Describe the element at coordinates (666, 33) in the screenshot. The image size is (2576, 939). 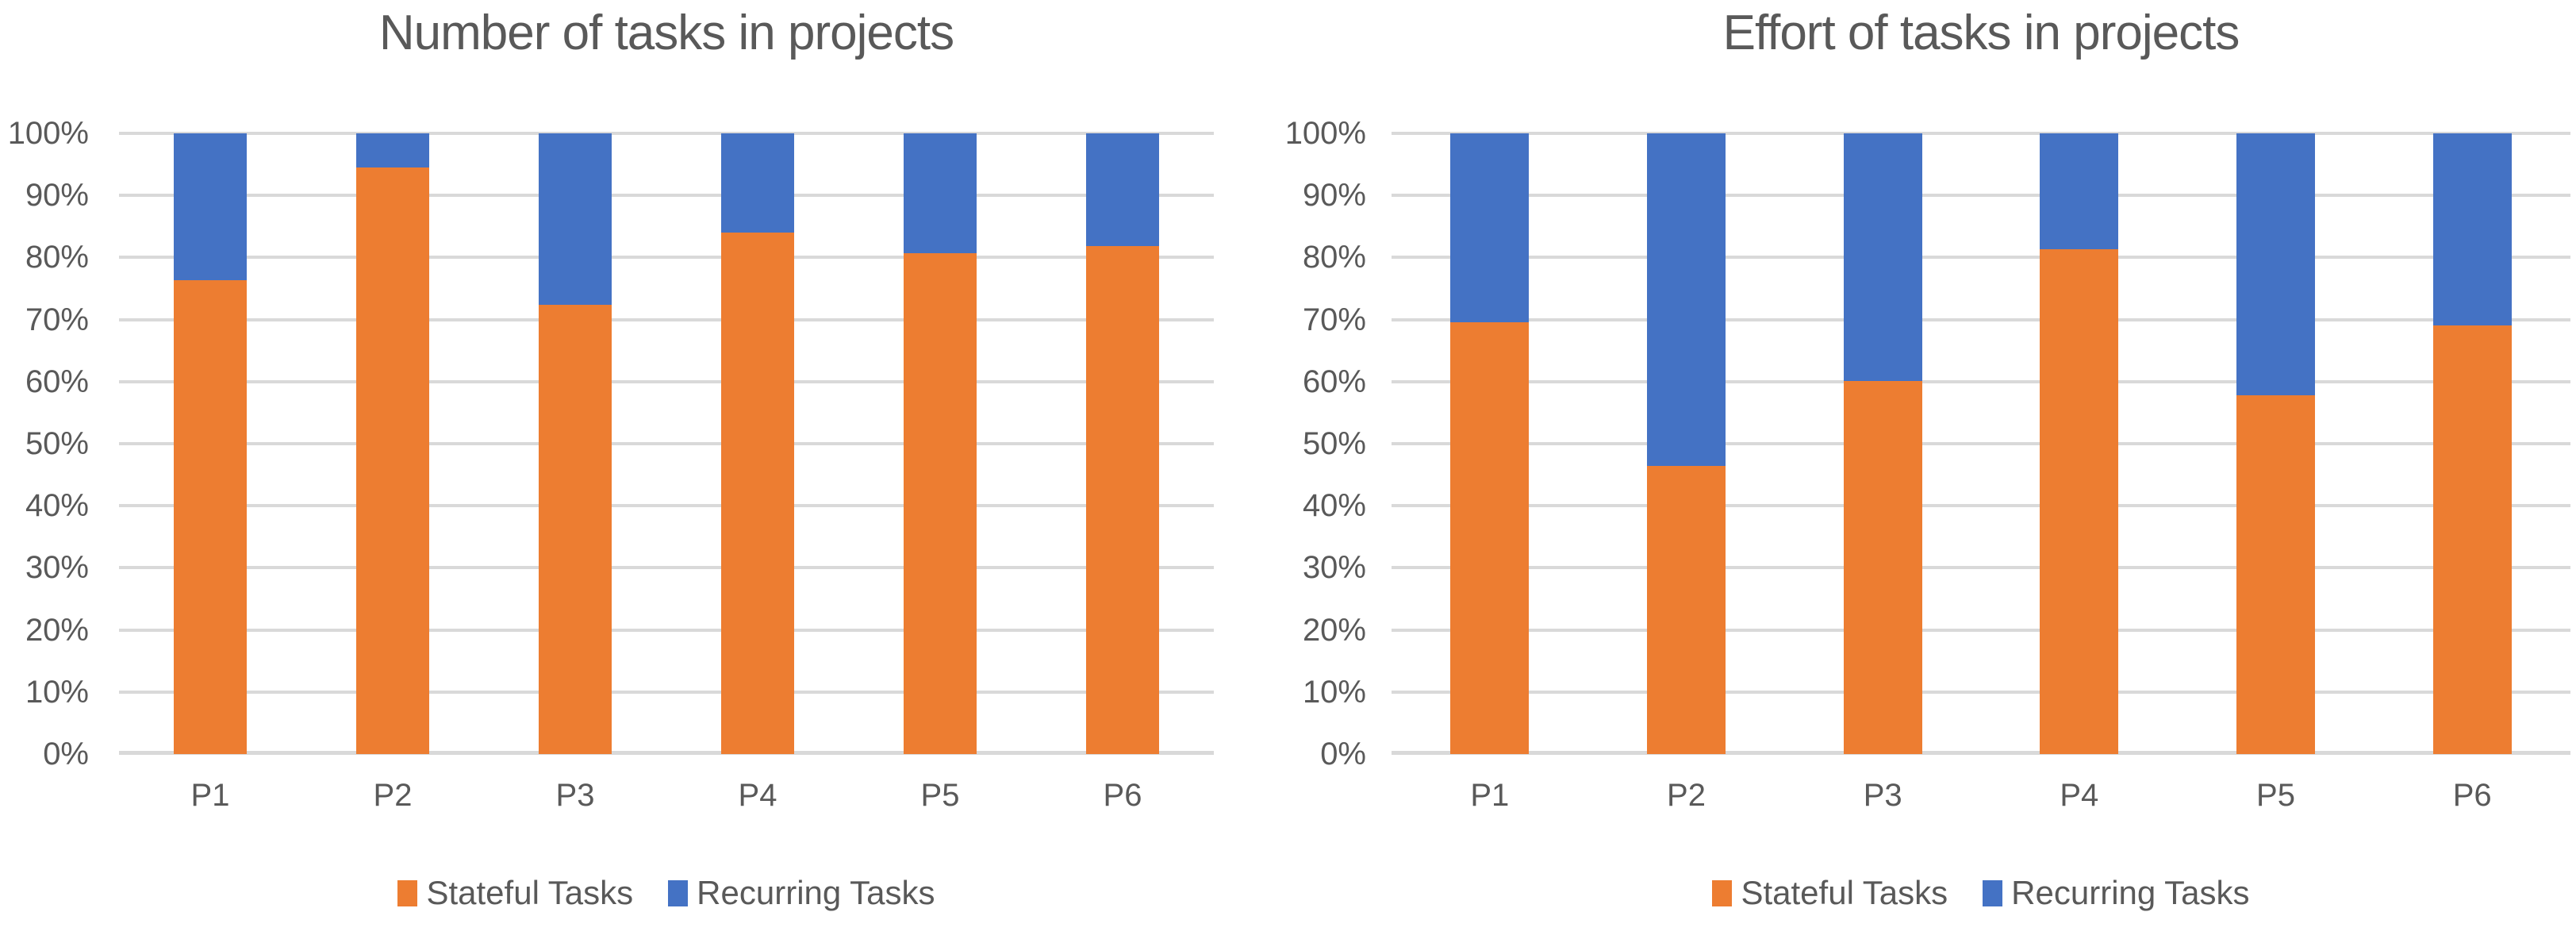
I see `chart-title: Number of tasks in projects` at that location.